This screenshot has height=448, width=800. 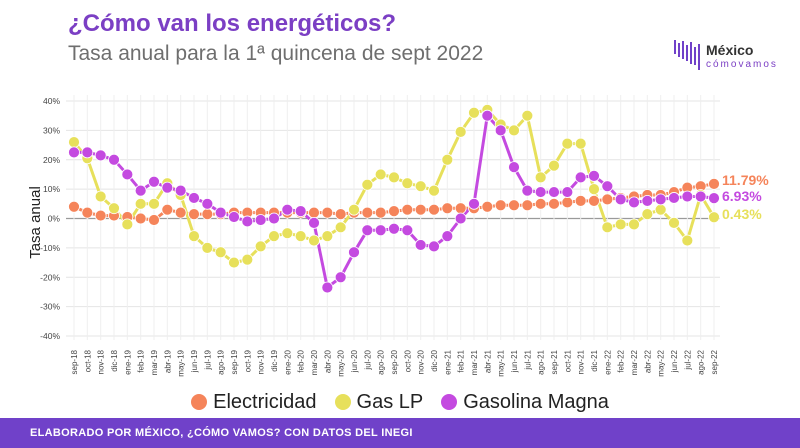 What do you see at coordinates (301, 360) in the screenshot?
I see `x-tick-label: feb-20` at bounding box center [301, 360].